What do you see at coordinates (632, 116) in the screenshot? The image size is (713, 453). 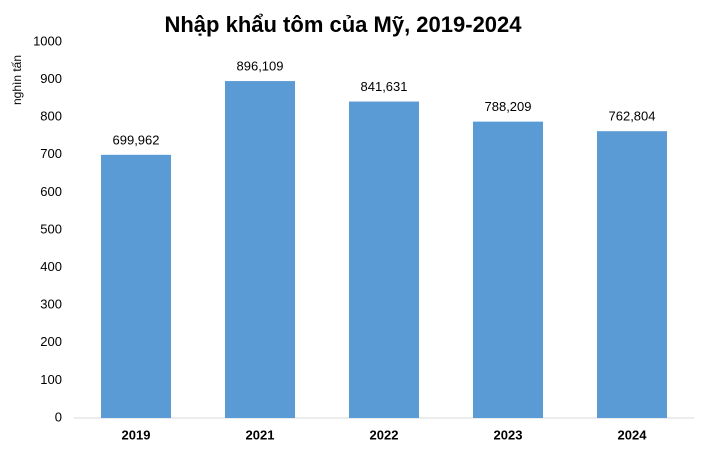 I see `data-label: 762,804` at bounding box center [632, 116].